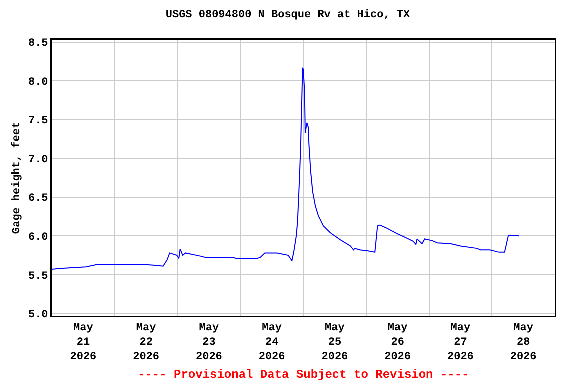  What do you see at coordinates (460, 343) in the screenshot?
I see `x-tick-label: May 27 2026` at bounding box center [460, 343].